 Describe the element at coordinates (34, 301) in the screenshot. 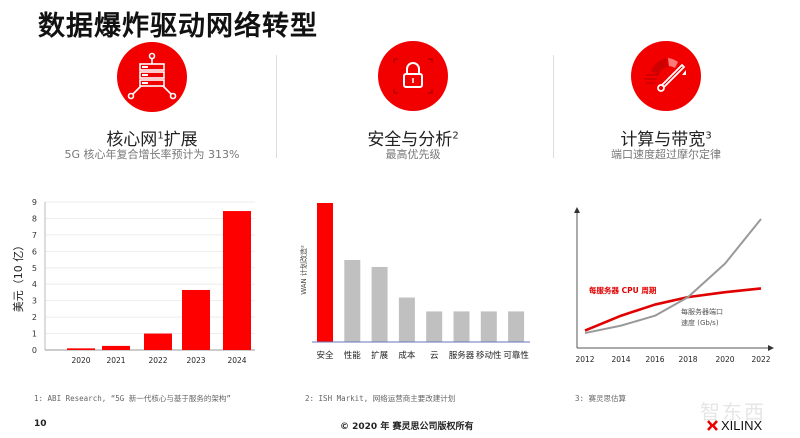

I see `svg-text: 3` at that location.